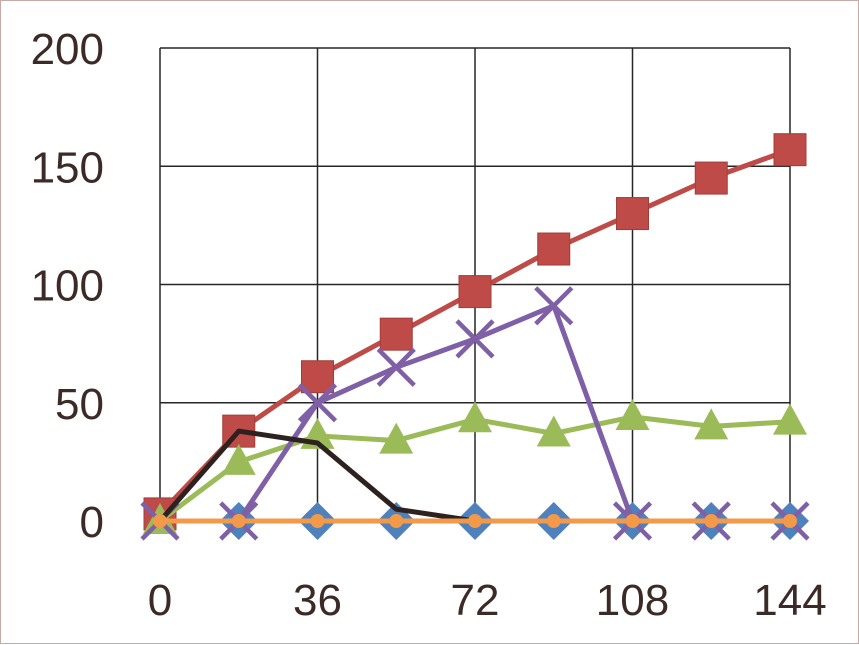 This screenshot has height=645, width=859. I want to click on x-tick-label: 72, so click(475, 600).